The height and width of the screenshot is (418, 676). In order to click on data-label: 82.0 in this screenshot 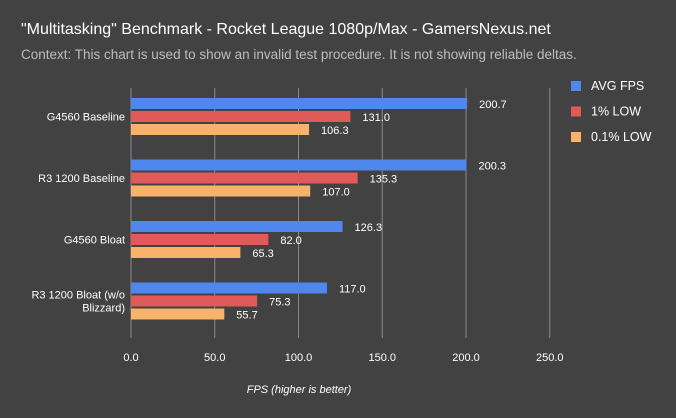, I will do `click(290, 241)`.